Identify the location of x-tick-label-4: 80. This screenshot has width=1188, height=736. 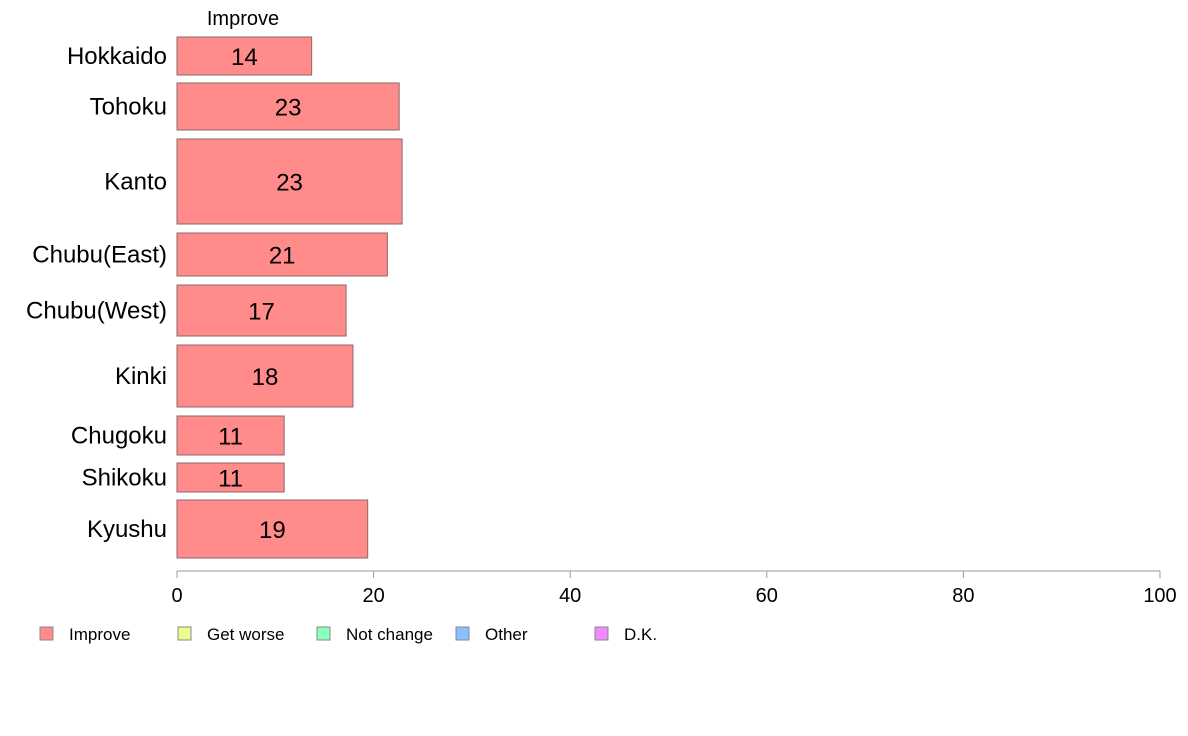
(963, 596).